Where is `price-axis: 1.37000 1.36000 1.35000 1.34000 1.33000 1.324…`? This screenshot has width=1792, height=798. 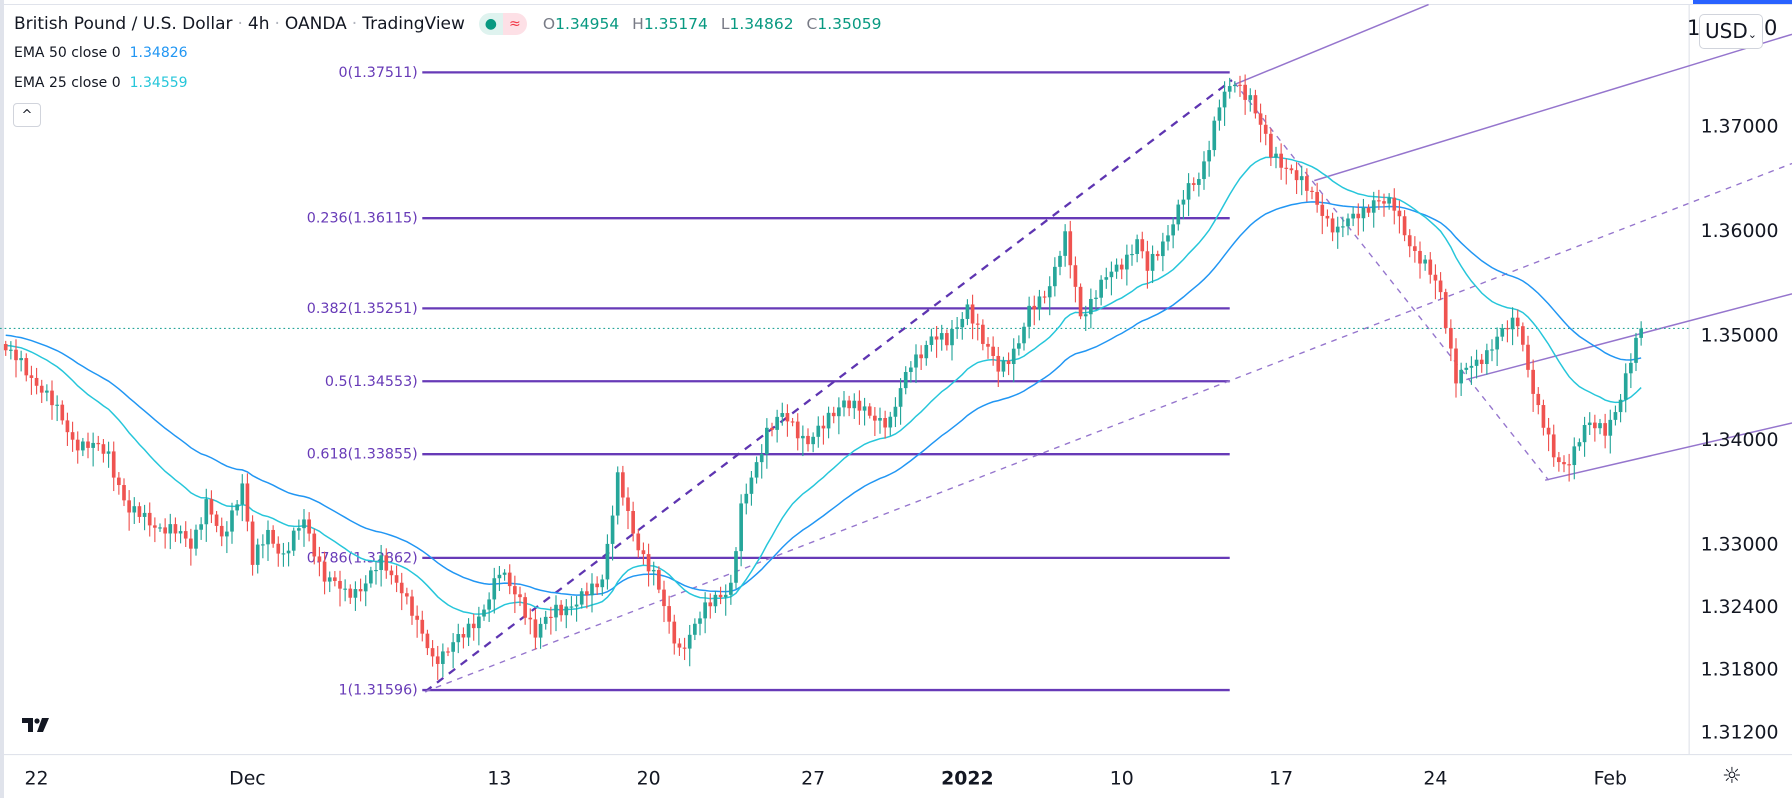 price-axis: 1.37000 1.36000 1.35000 1.34000 1.33000 1.324… is located at coordinates (1740, 430).